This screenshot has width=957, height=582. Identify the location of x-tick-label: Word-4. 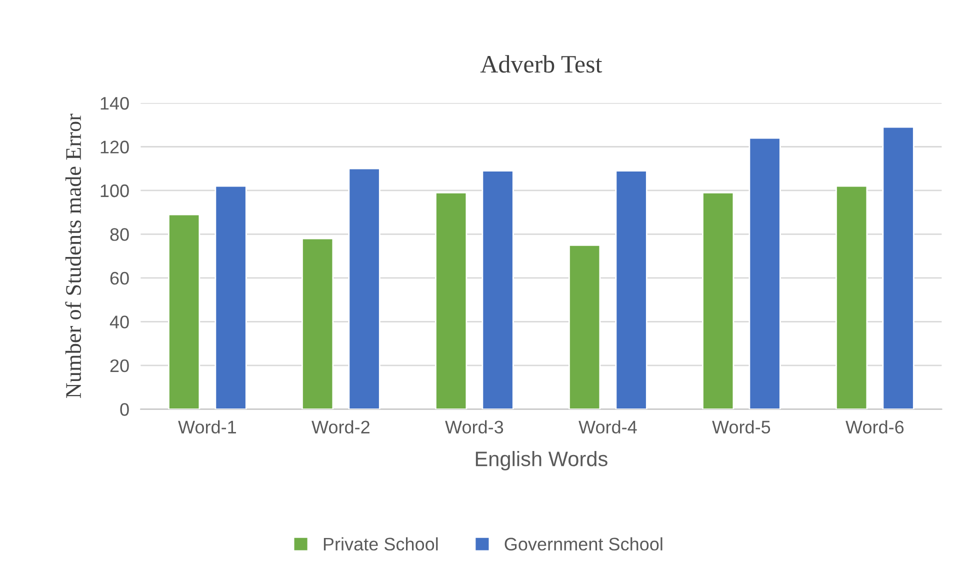
(607, 427).